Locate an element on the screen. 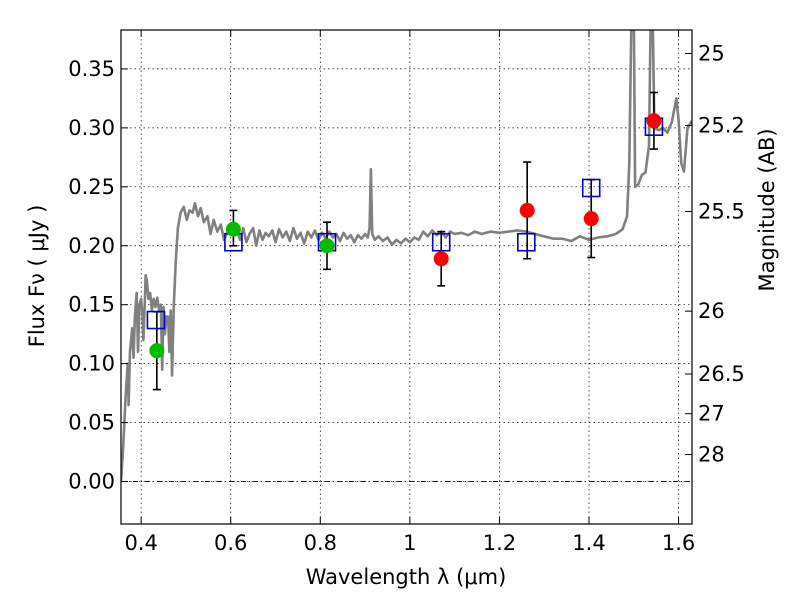 This screenshot has height=600, width=800. magnitude-tick-label: 26 is located at coordinates (711, 311).